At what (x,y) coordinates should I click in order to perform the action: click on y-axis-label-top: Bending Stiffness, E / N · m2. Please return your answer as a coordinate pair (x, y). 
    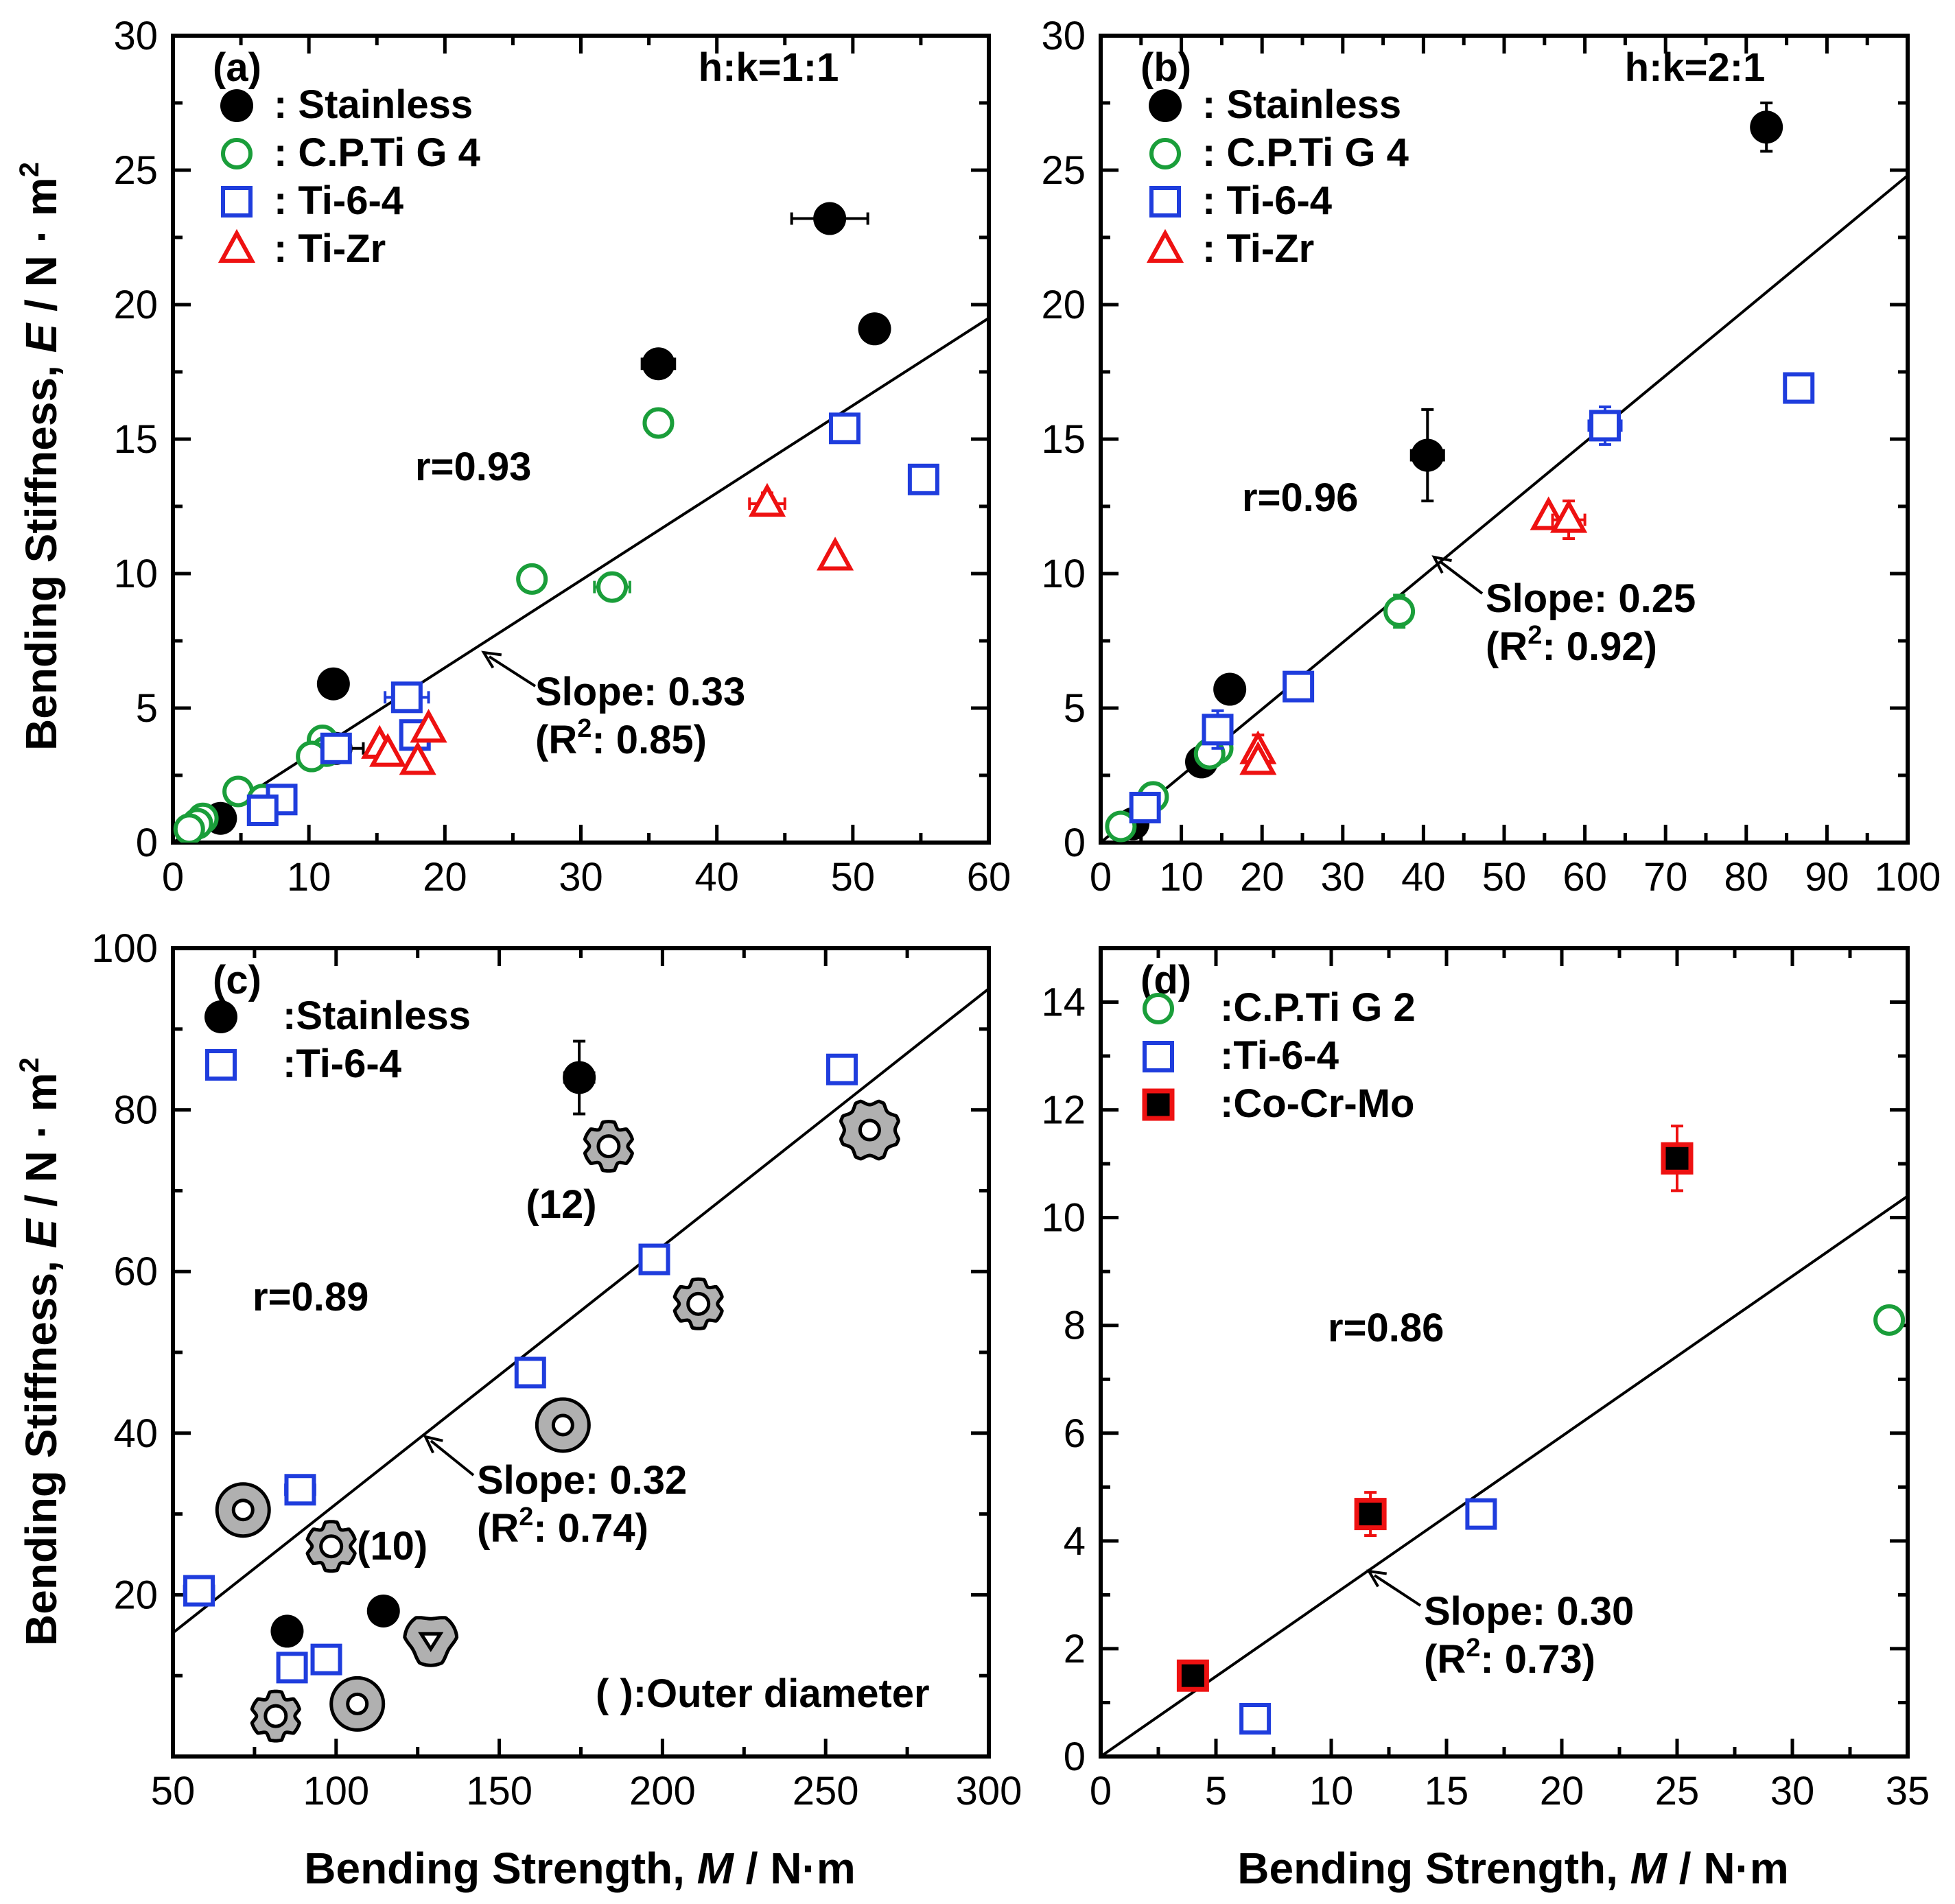
    Looking at the image, I should click on (40, 456).